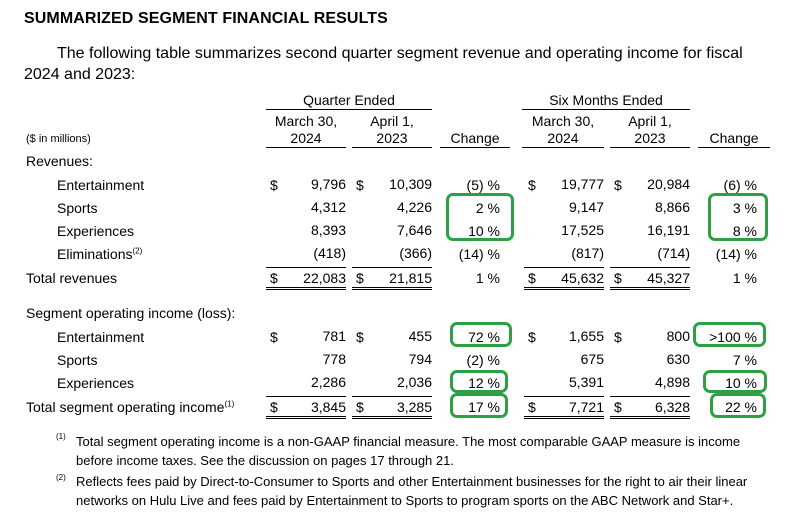  Describe the element at coordinates (349, 101) in the screenshot. I see `quarter-ended-header: Quarter Ended` at that location.